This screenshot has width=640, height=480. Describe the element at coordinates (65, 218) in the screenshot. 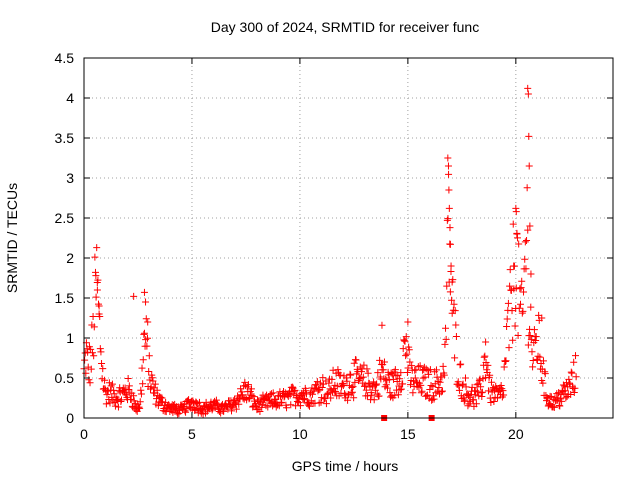

I see `y-tick-label: 2.5` at that location.